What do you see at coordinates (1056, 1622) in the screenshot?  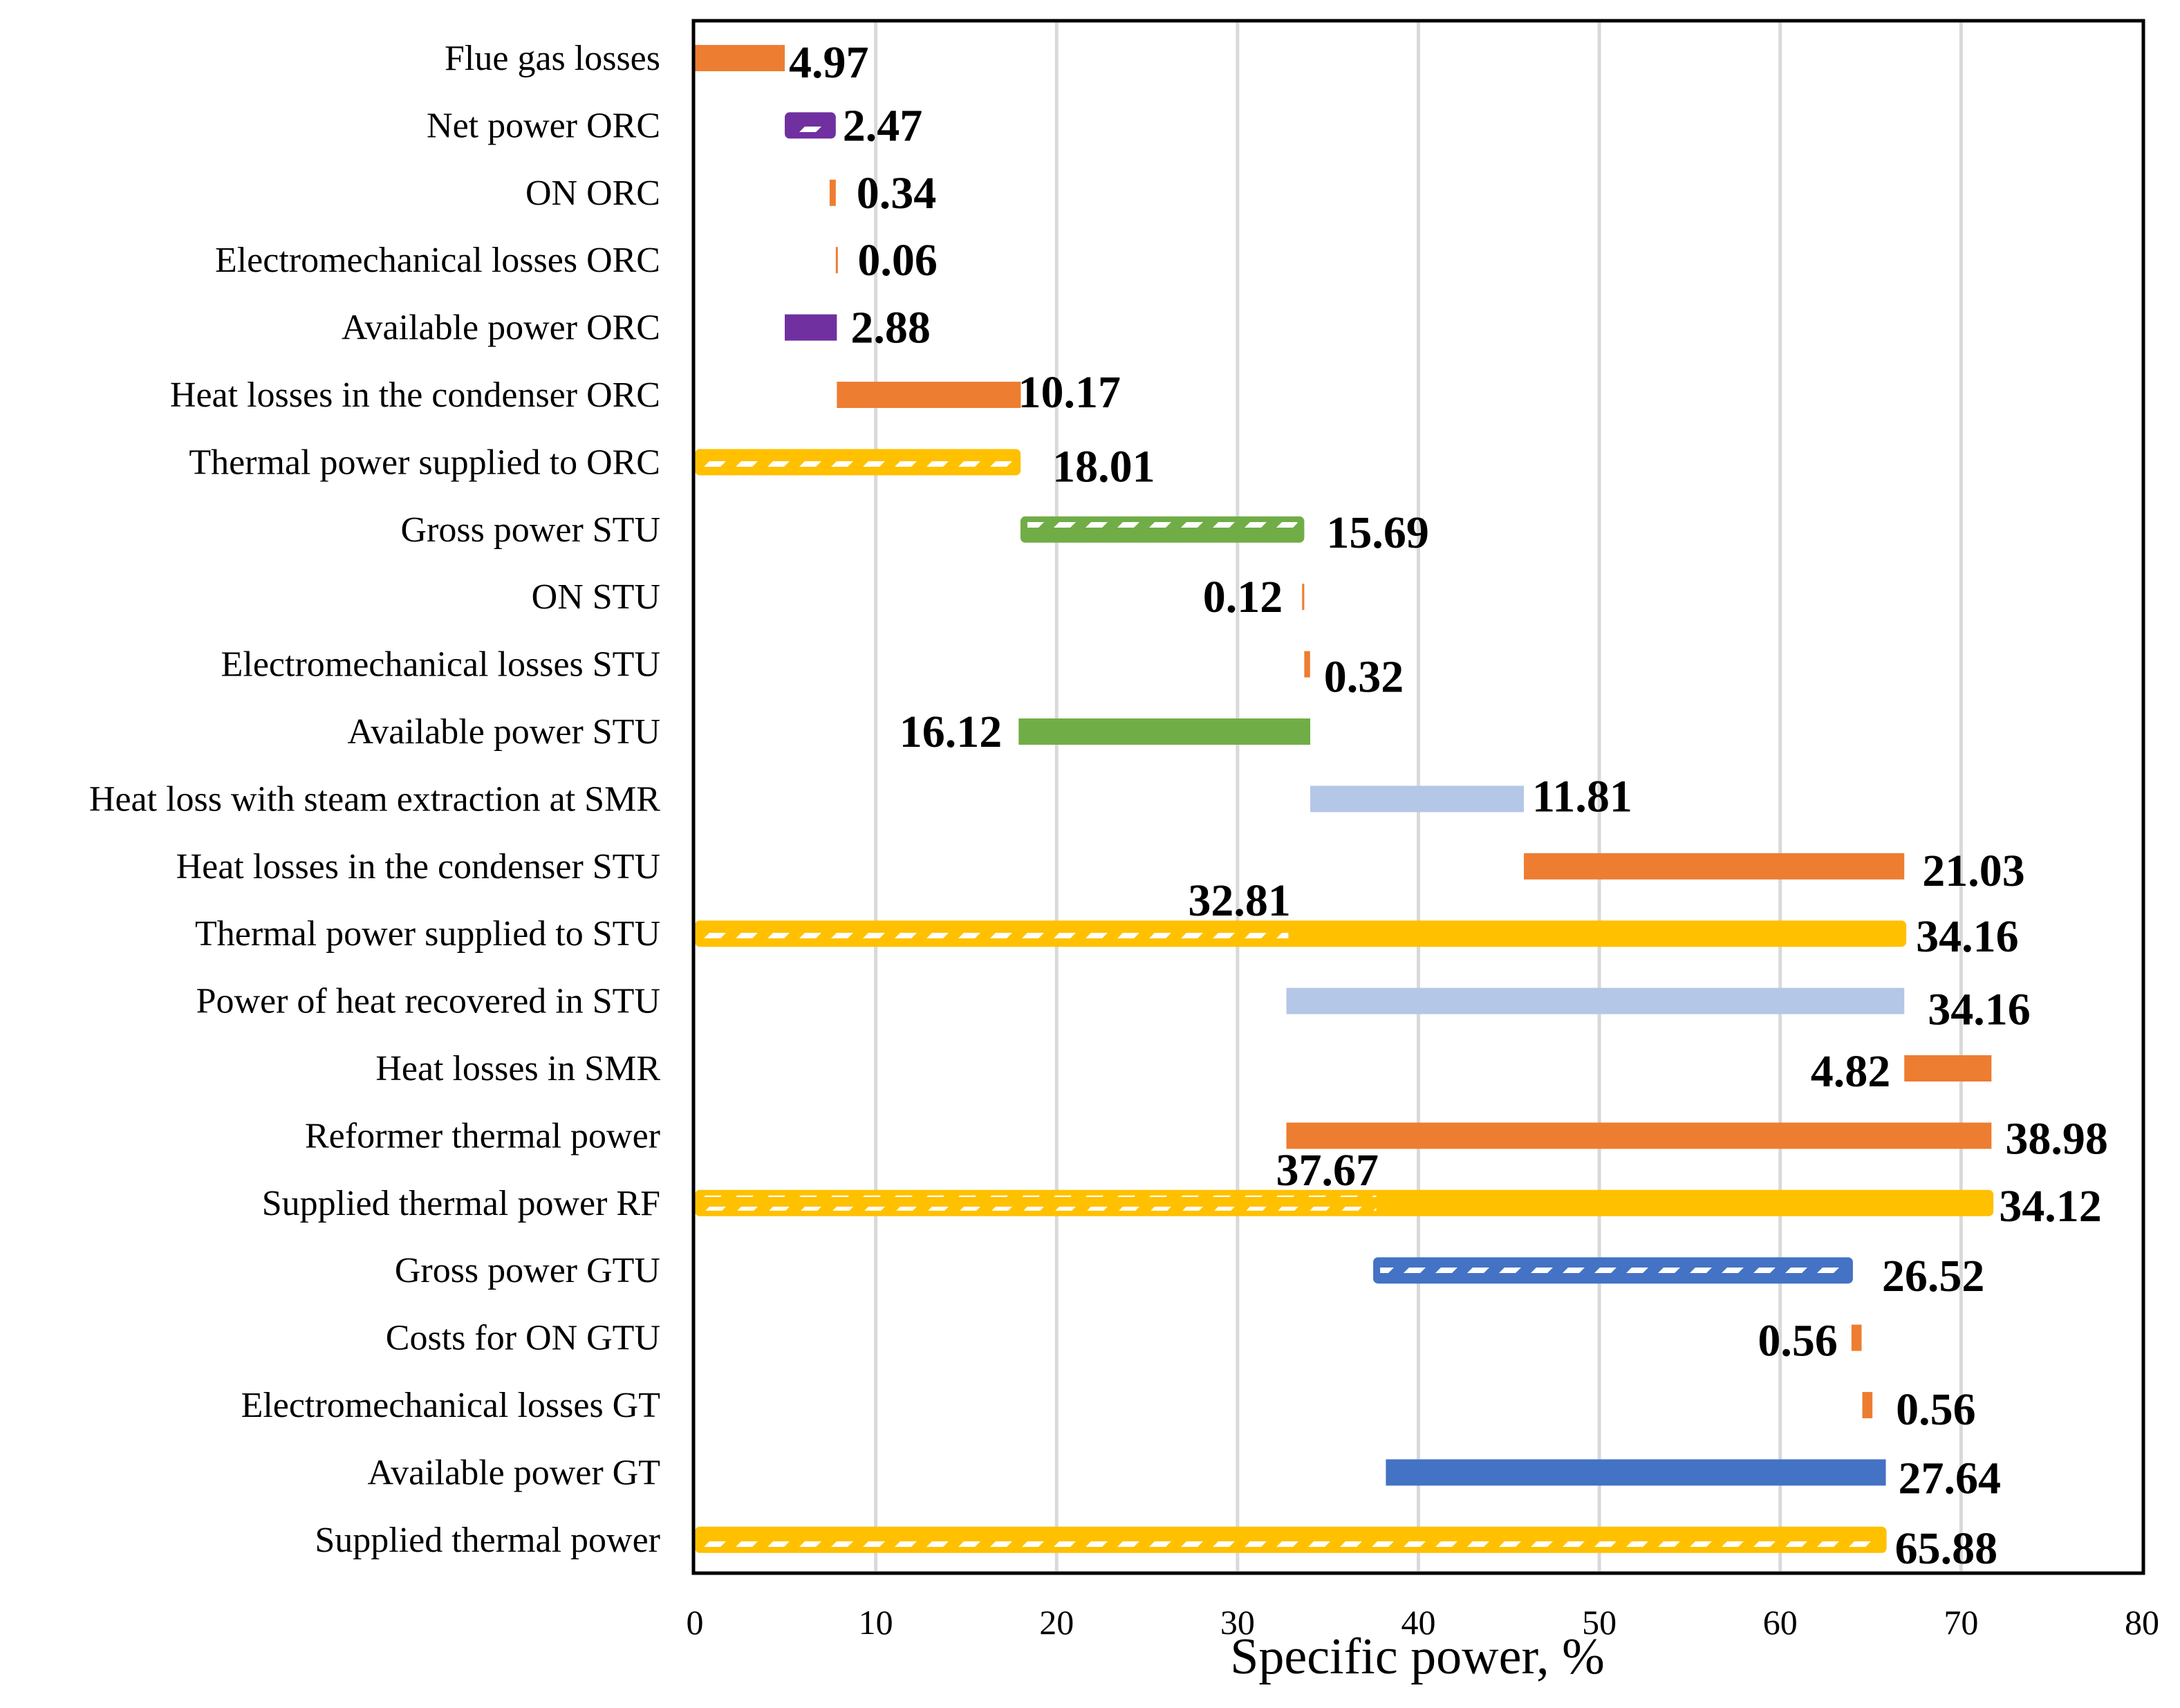 I see `x-tick-label: 20` at bounding box center [1056, 1622].